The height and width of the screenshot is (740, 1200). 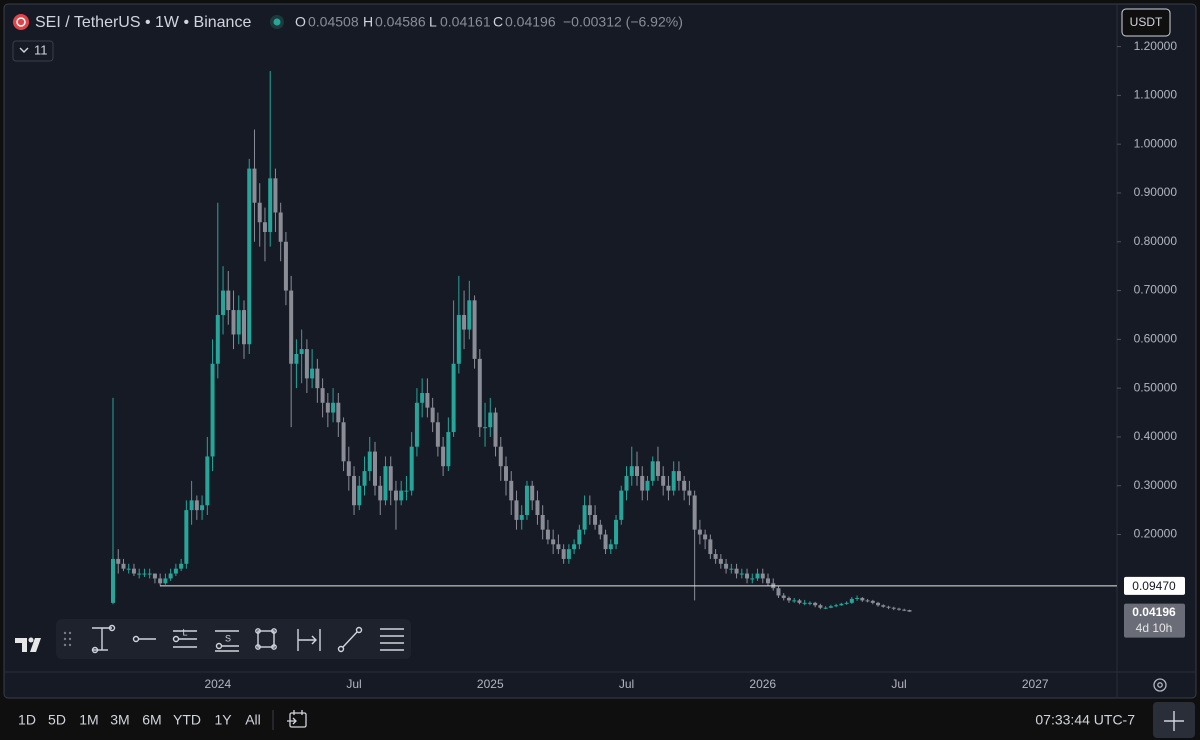 I want to click on range-button: YTD, so click(x=187, y=720).